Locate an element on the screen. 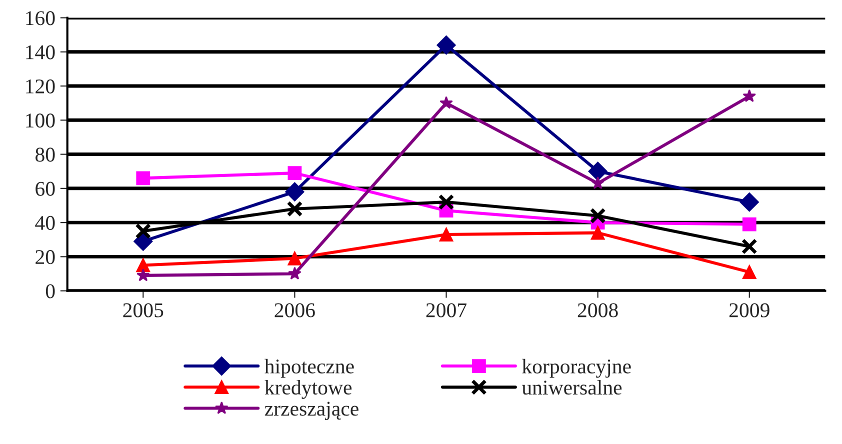 This screenshot has height=444, width=842. legend-label: korporacyjne is located at coordinates (576, 368).